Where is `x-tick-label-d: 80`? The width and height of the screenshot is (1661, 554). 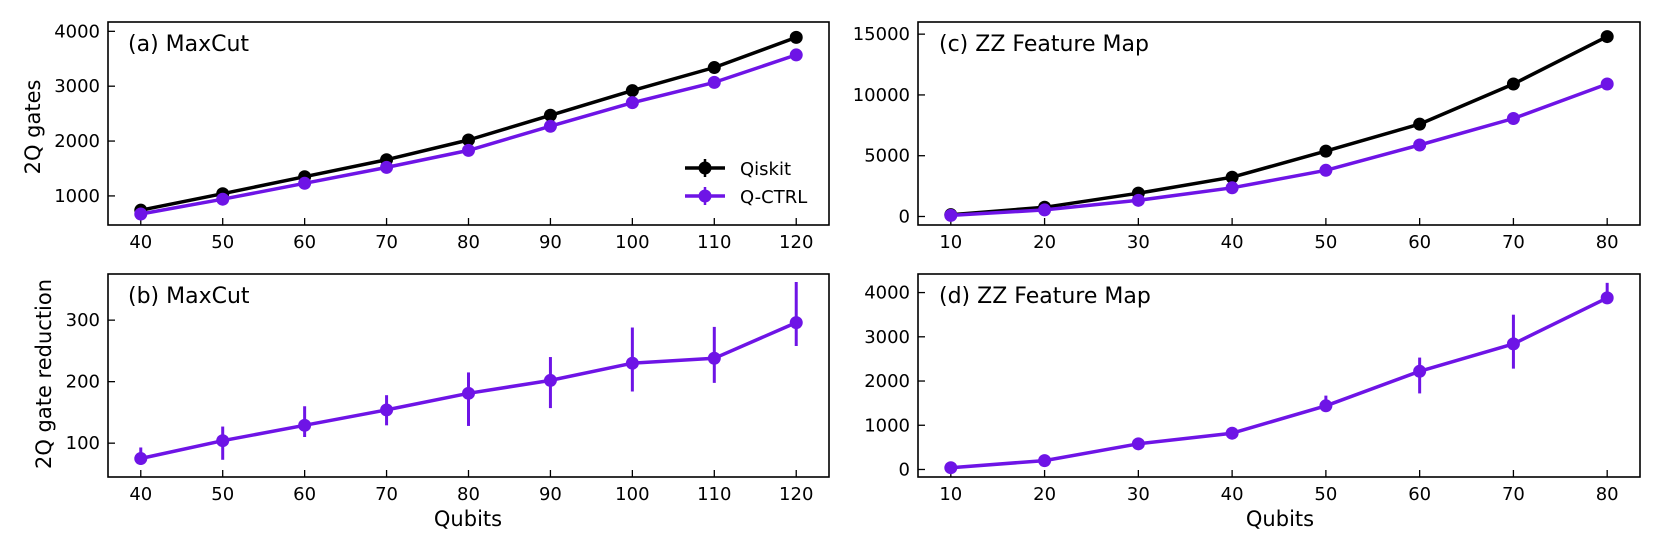
x-tick-label-d: 80 is located at coordinates (1607, 494).